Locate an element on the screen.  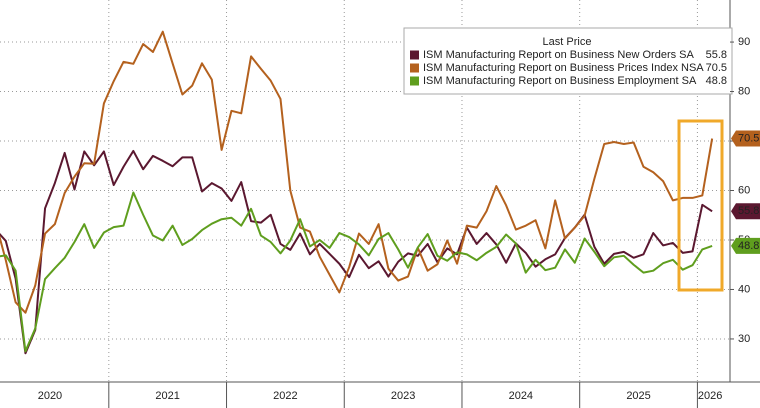
y-tick-label: 80 is located at coordinates (744, 91).